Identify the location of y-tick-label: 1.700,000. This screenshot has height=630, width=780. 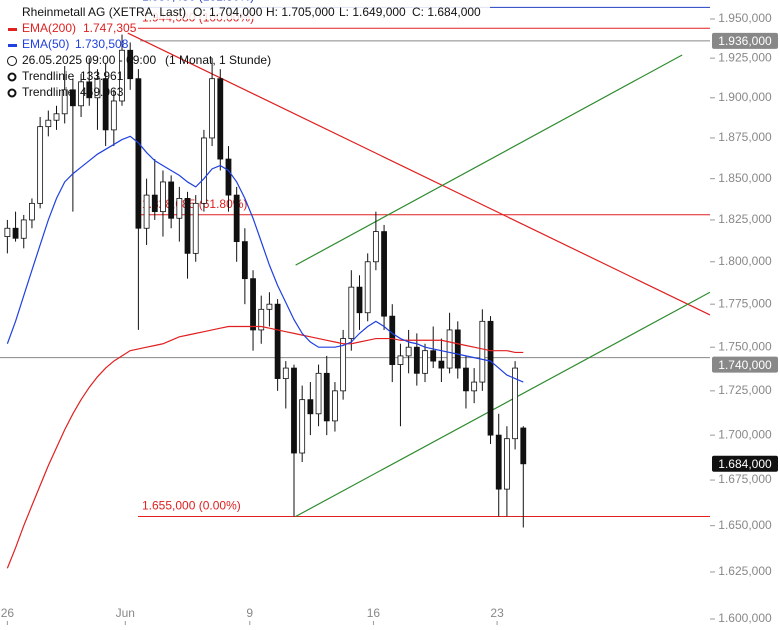
(745, 434).